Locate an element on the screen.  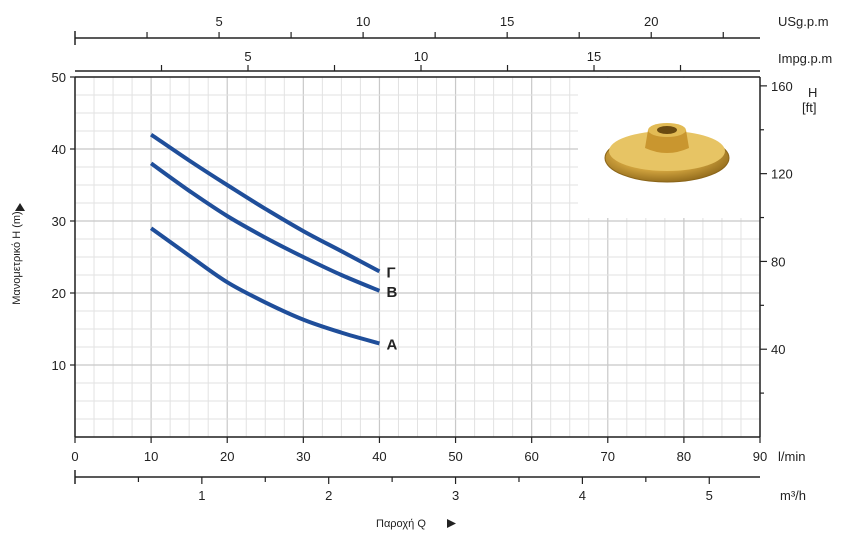
x-axis-arrow is located at coordinates (451, 523).